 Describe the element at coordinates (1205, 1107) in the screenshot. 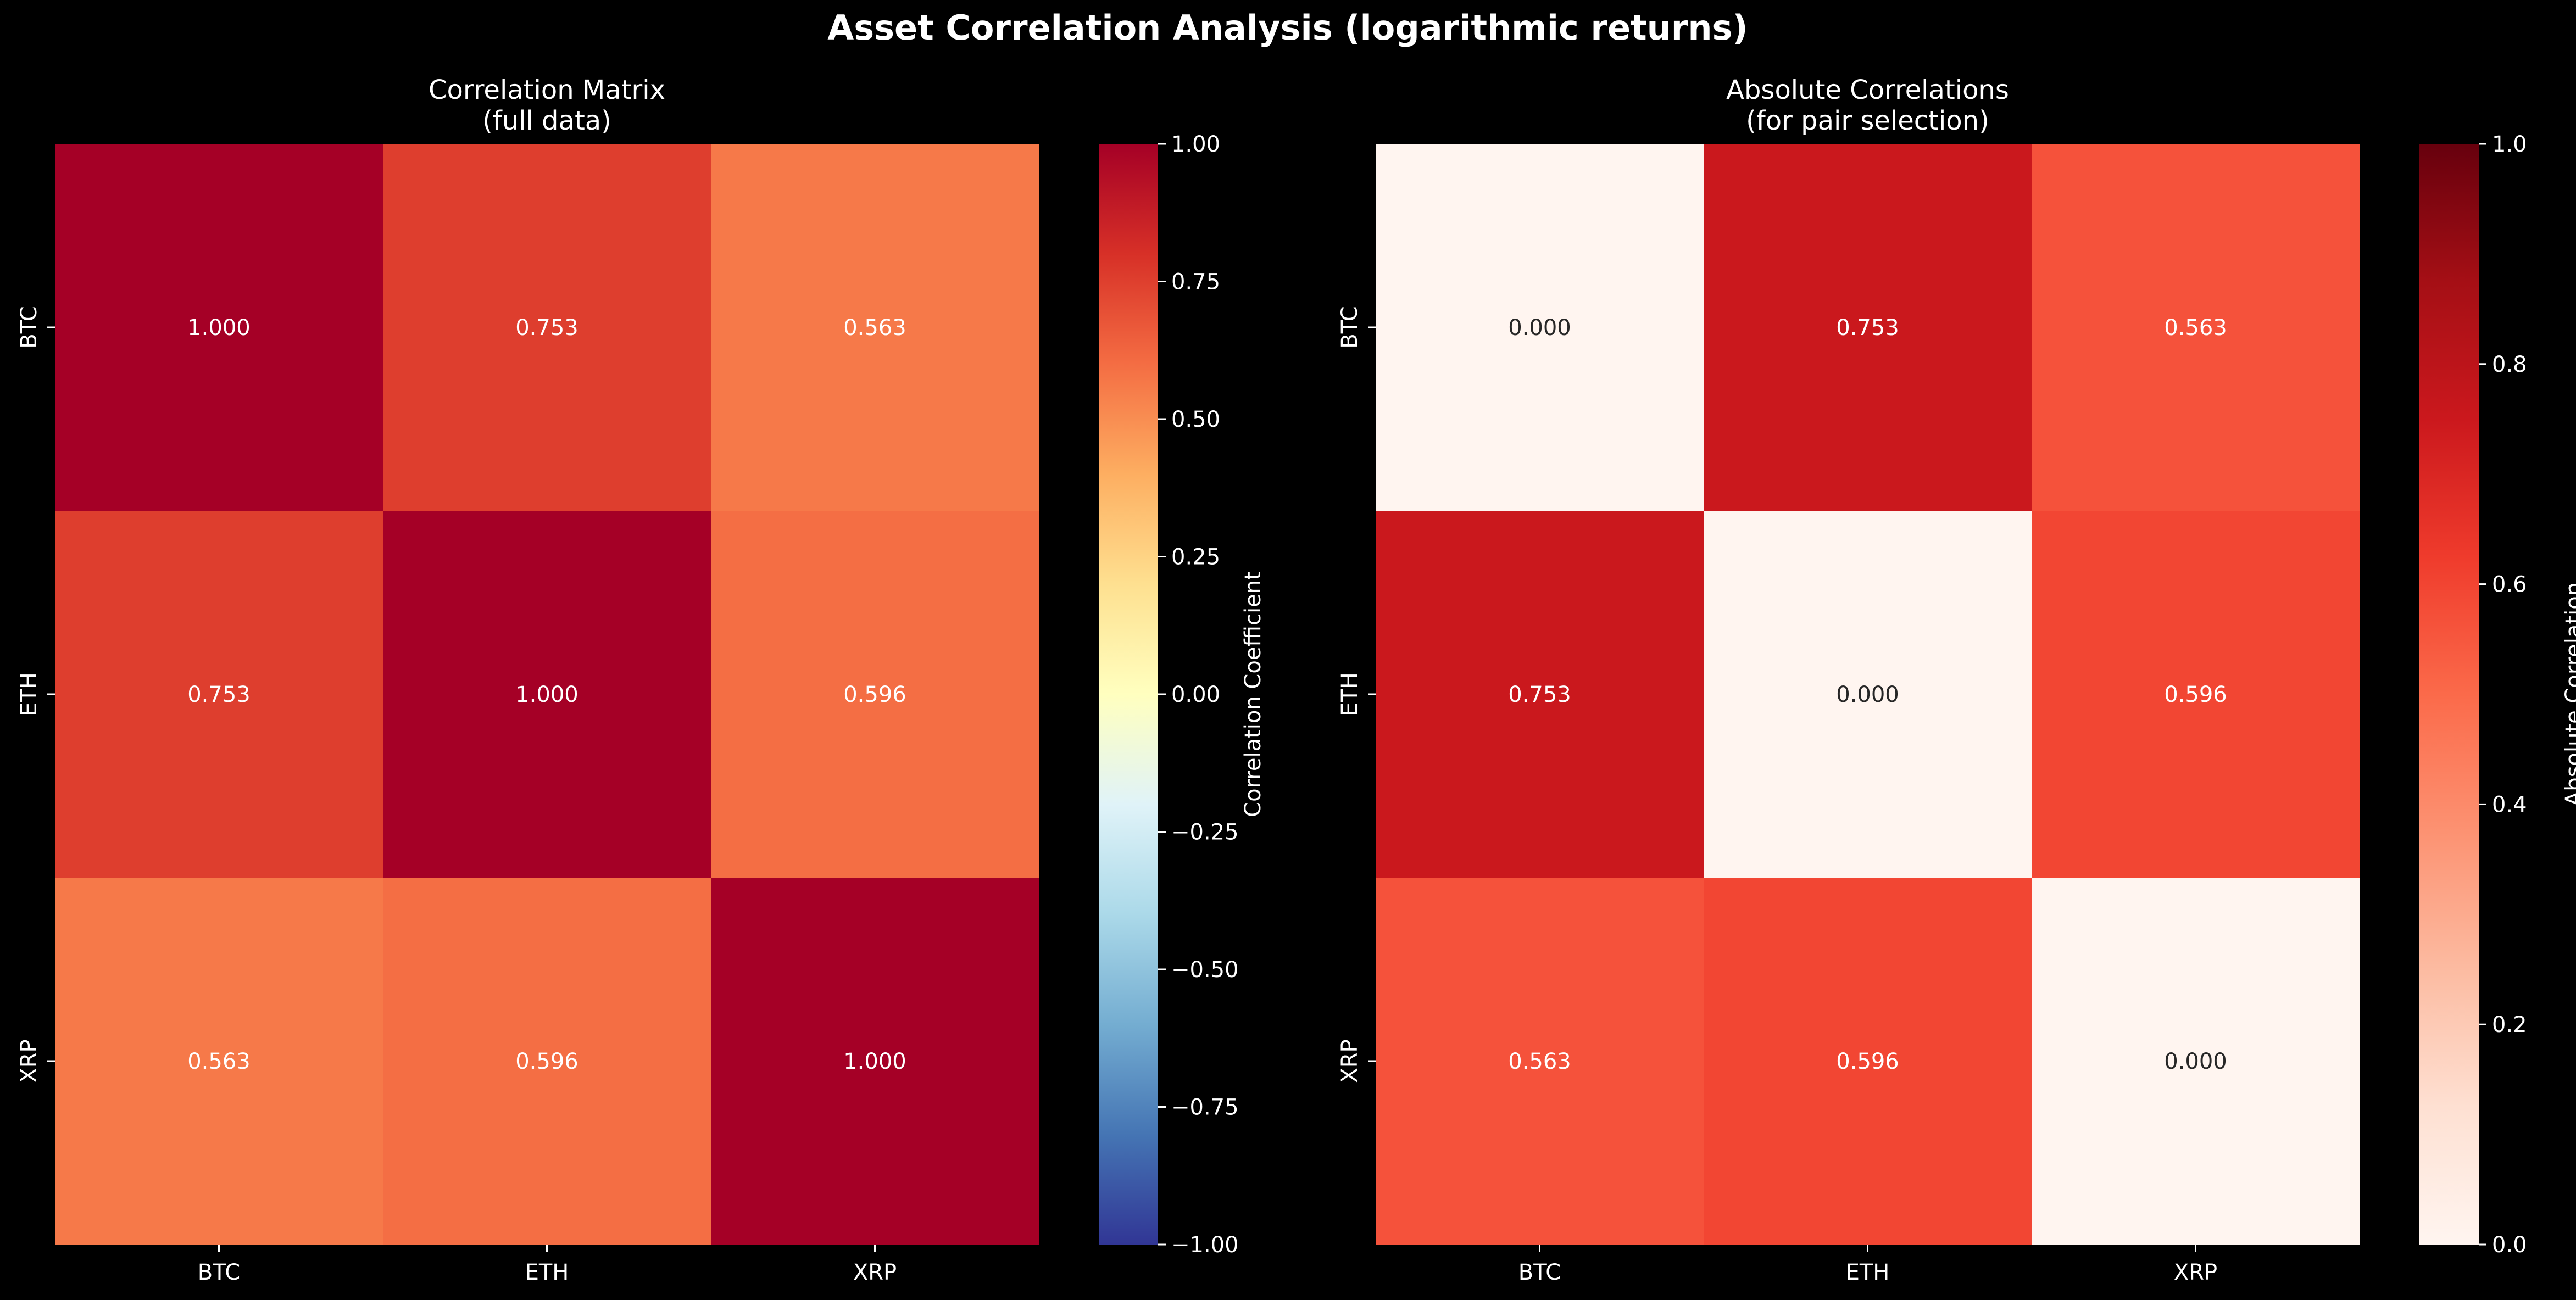

I see `colorbar-tick-label: −0.75` at that location.